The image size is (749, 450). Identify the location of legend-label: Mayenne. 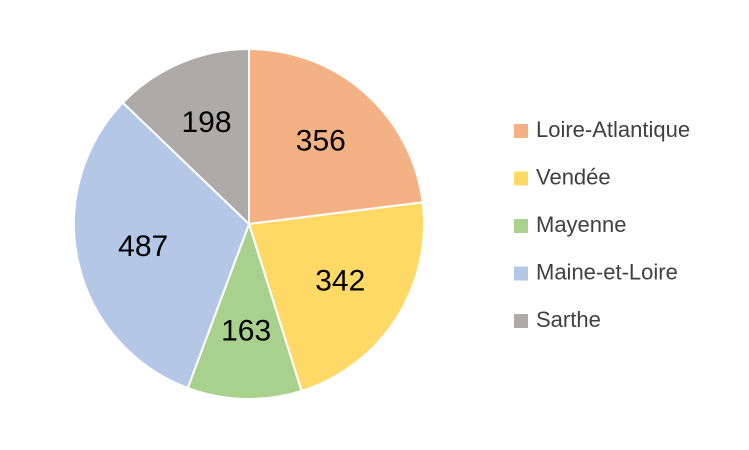
(581, 224).